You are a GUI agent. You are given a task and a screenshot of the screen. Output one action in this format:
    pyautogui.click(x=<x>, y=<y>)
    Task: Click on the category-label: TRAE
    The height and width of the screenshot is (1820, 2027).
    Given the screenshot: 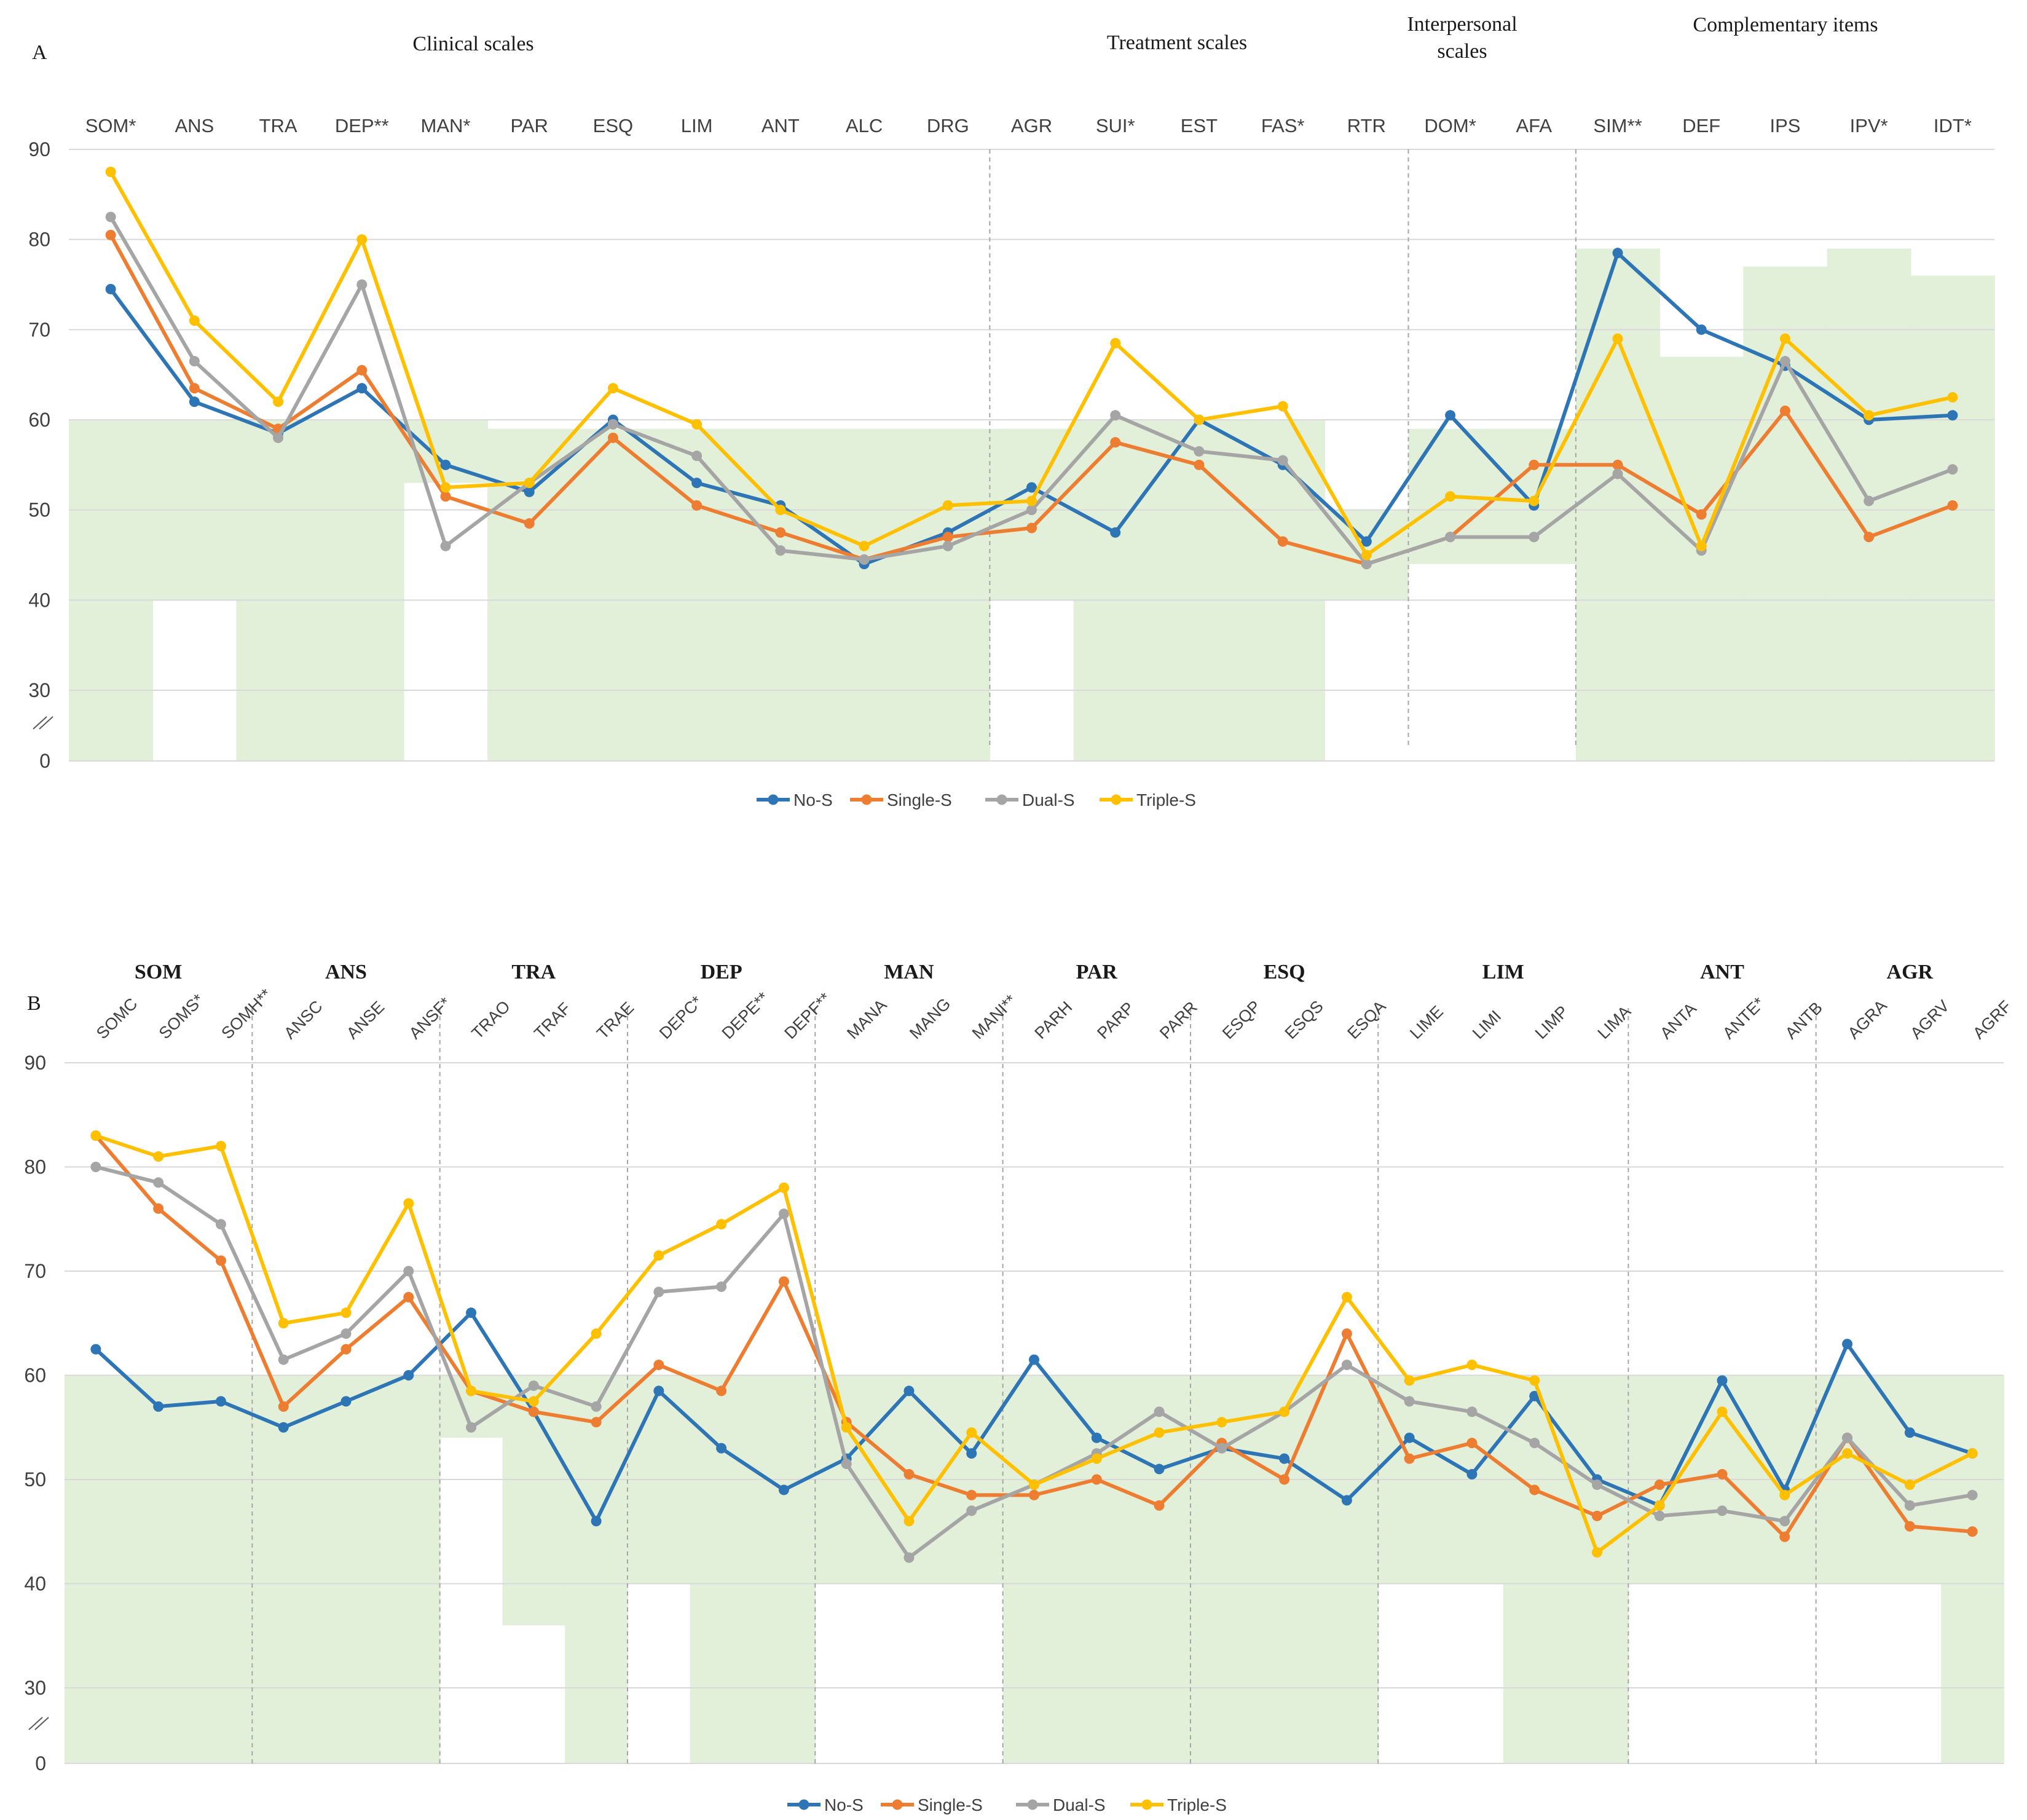 What is the action you would take?
    pyautogui.click(x=615, y=1020)
    